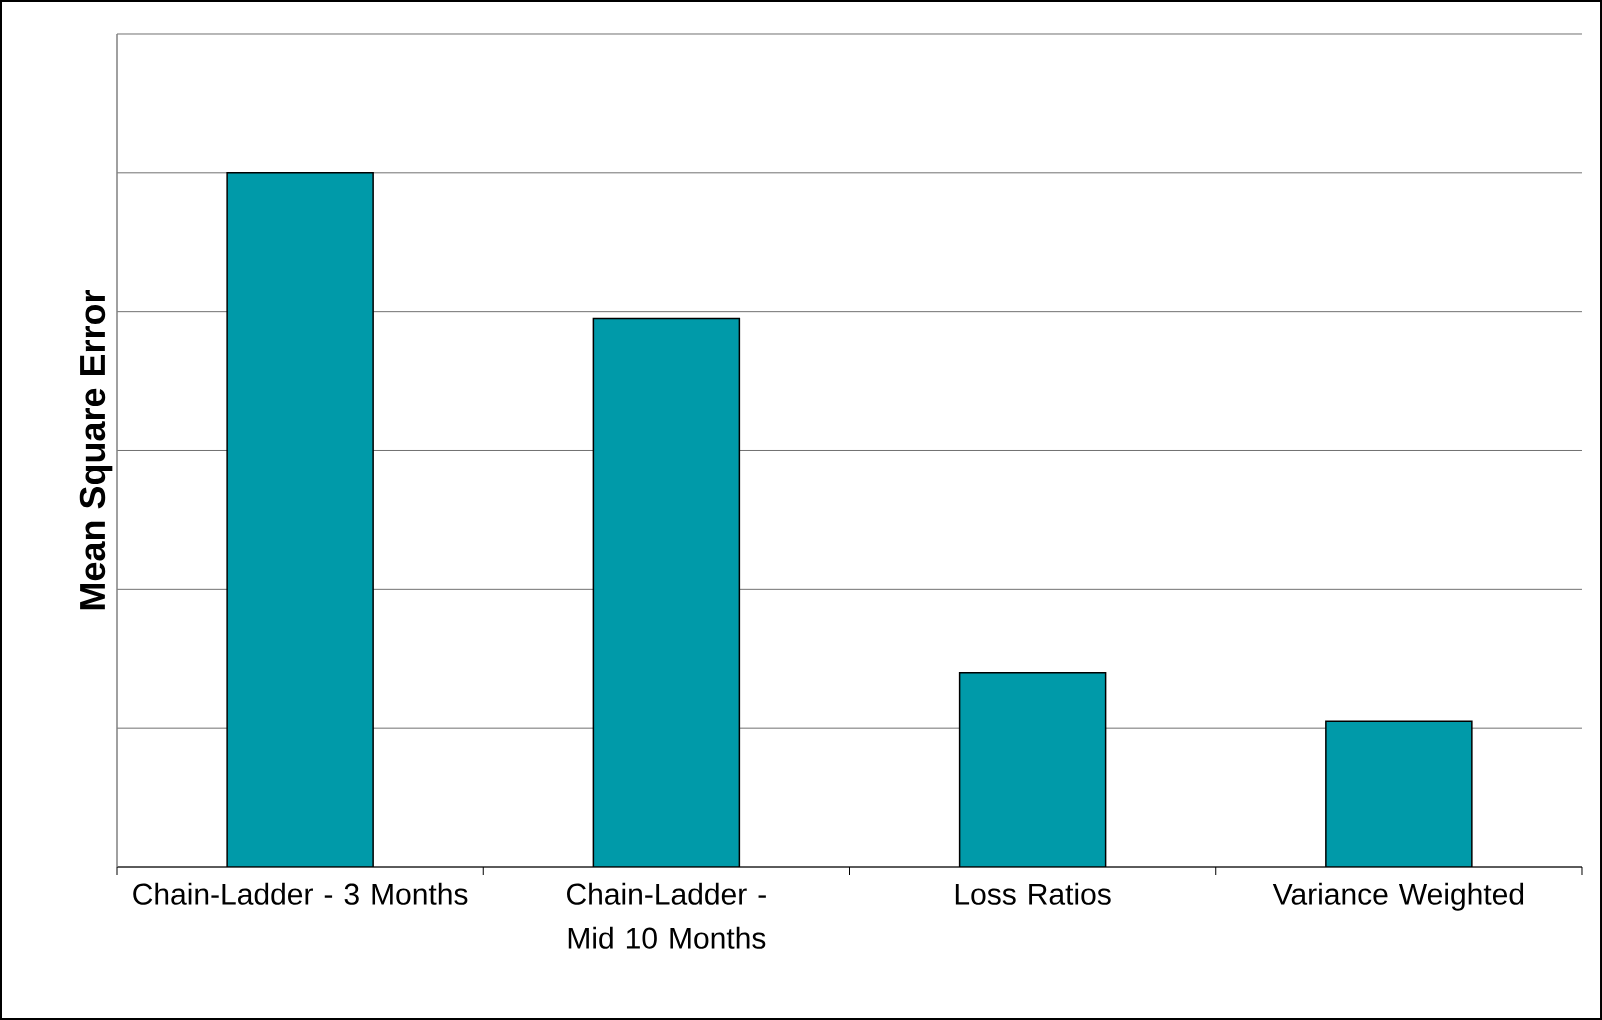  What do you see at coordinates (666, 915) in the screenshot?
I see `x-tick-label: Chain-Ladder - Mid 10 Months` at bounding box center [666, 915].